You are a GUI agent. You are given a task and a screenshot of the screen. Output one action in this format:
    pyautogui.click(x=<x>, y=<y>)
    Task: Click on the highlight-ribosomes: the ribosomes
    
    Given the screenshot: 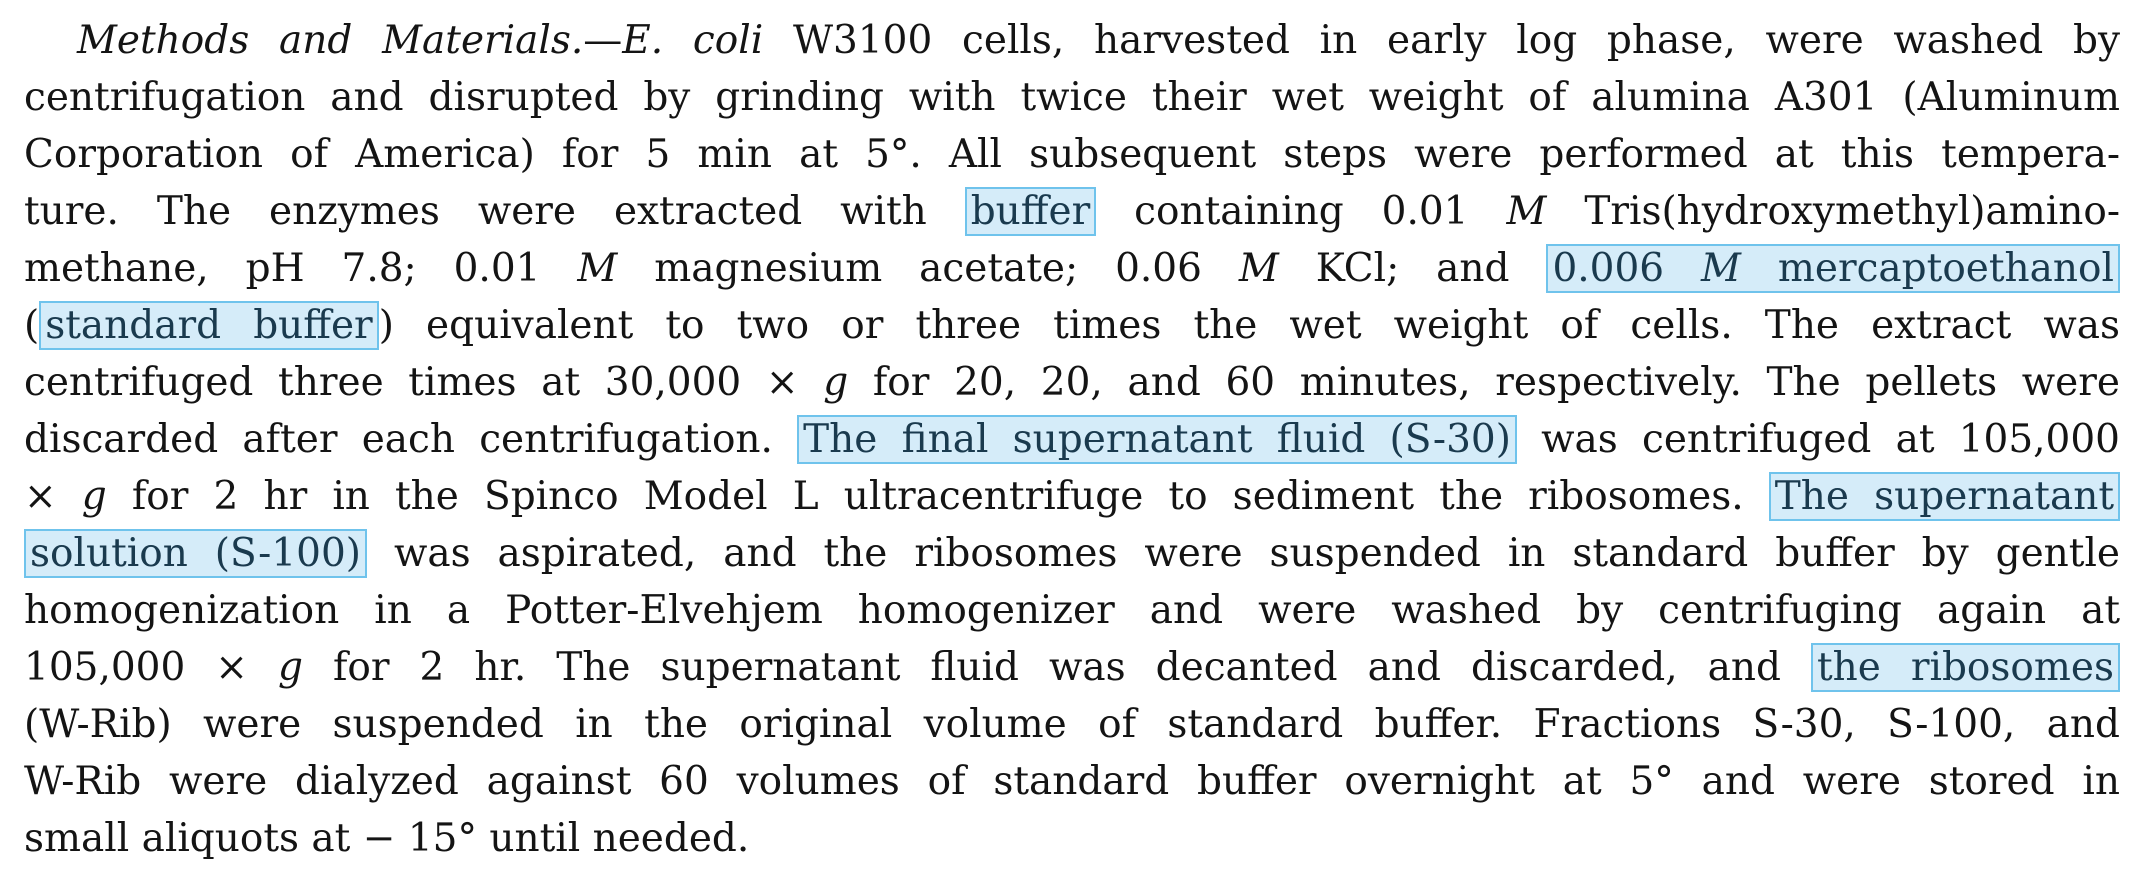 What is the action you would take?
    pyautogui.click(x=1965, y=667)
    